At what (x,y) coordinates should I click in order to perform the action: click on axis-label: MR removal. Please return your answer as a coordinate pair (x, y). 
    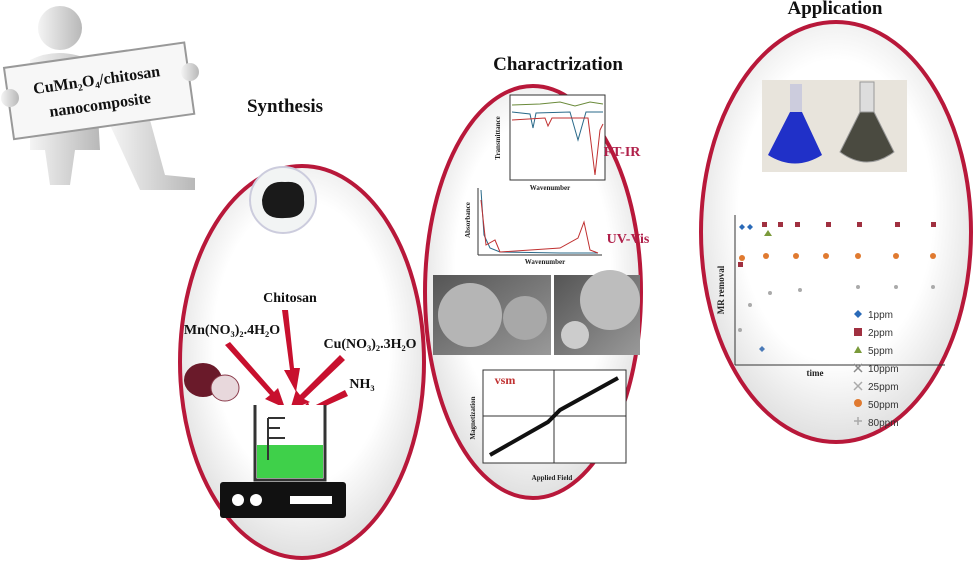
    Looking at the image, I should click on (721, 289).